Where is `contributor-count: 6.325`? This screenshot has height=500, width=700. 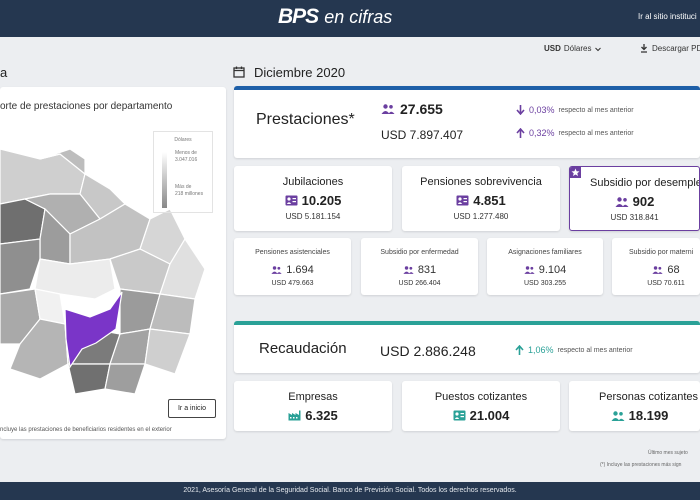
contributor-count: 6.325 is located at coordinates (313, 415).